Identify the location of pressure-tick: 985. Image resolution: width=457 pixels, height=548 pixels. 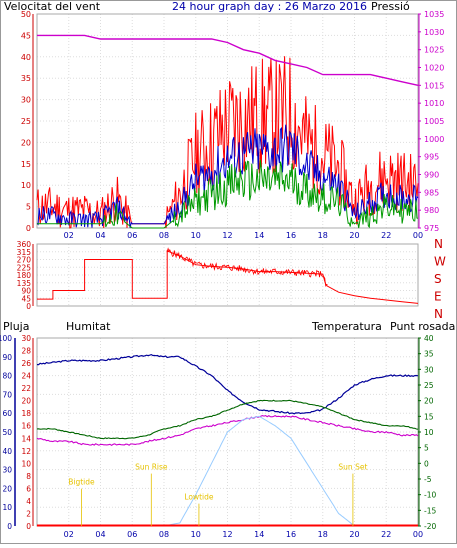
(431, 192).